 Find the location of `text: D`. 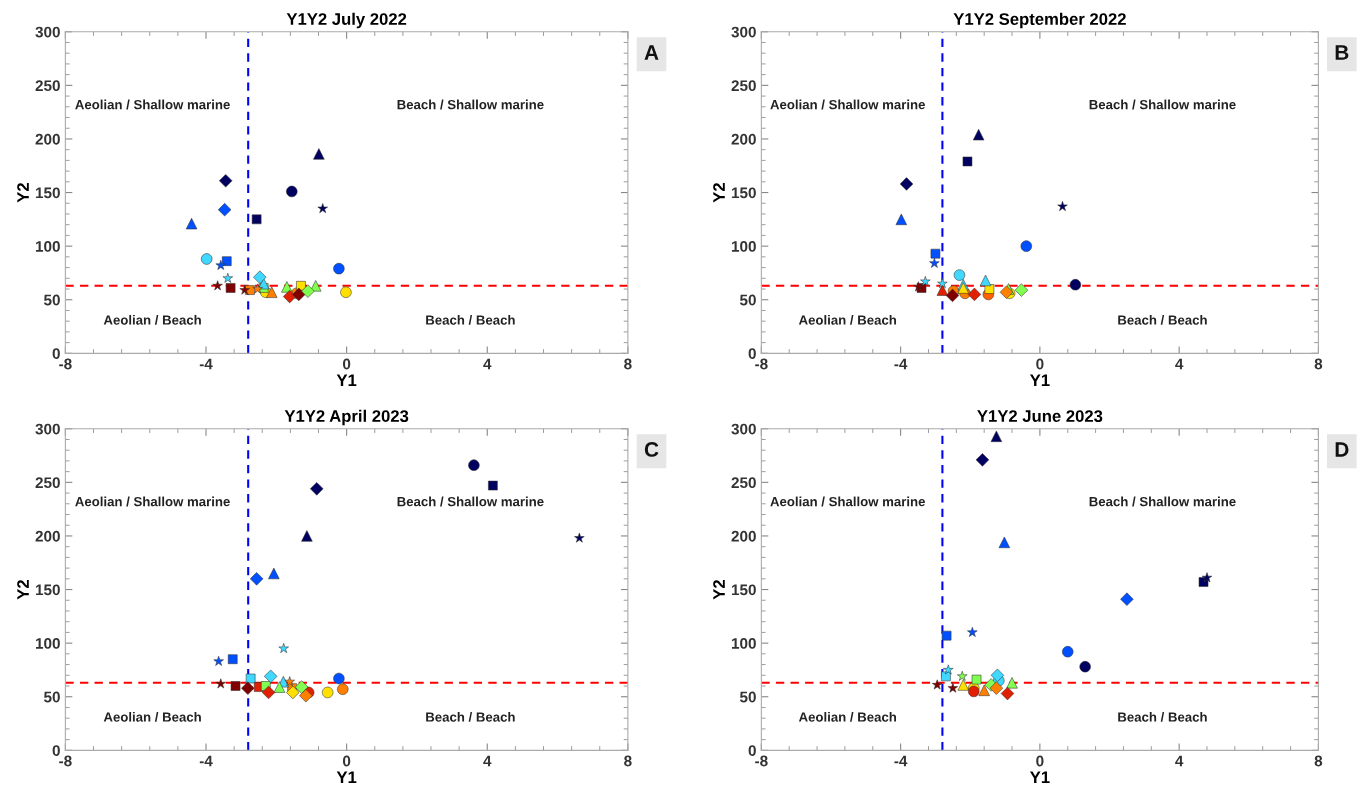

text: D is located at coordinates (1342, 449).